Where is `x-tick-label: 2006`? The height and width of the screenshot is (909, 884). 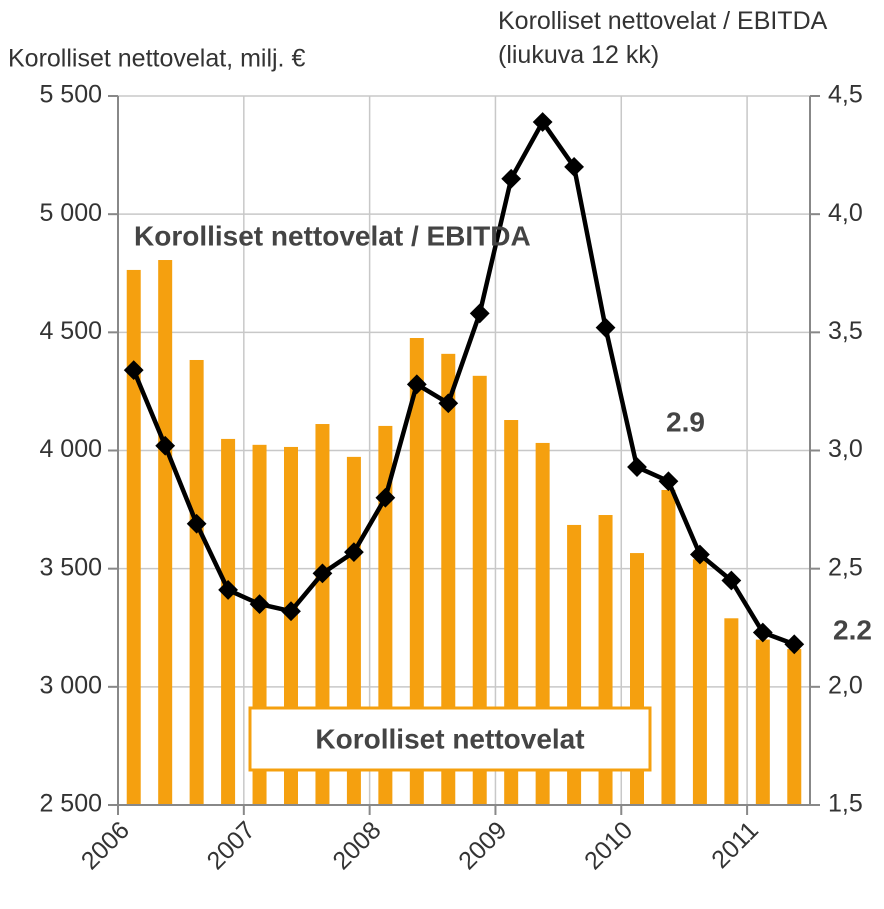
x-tick-label: 2006 is located at coordinates (105, 845).